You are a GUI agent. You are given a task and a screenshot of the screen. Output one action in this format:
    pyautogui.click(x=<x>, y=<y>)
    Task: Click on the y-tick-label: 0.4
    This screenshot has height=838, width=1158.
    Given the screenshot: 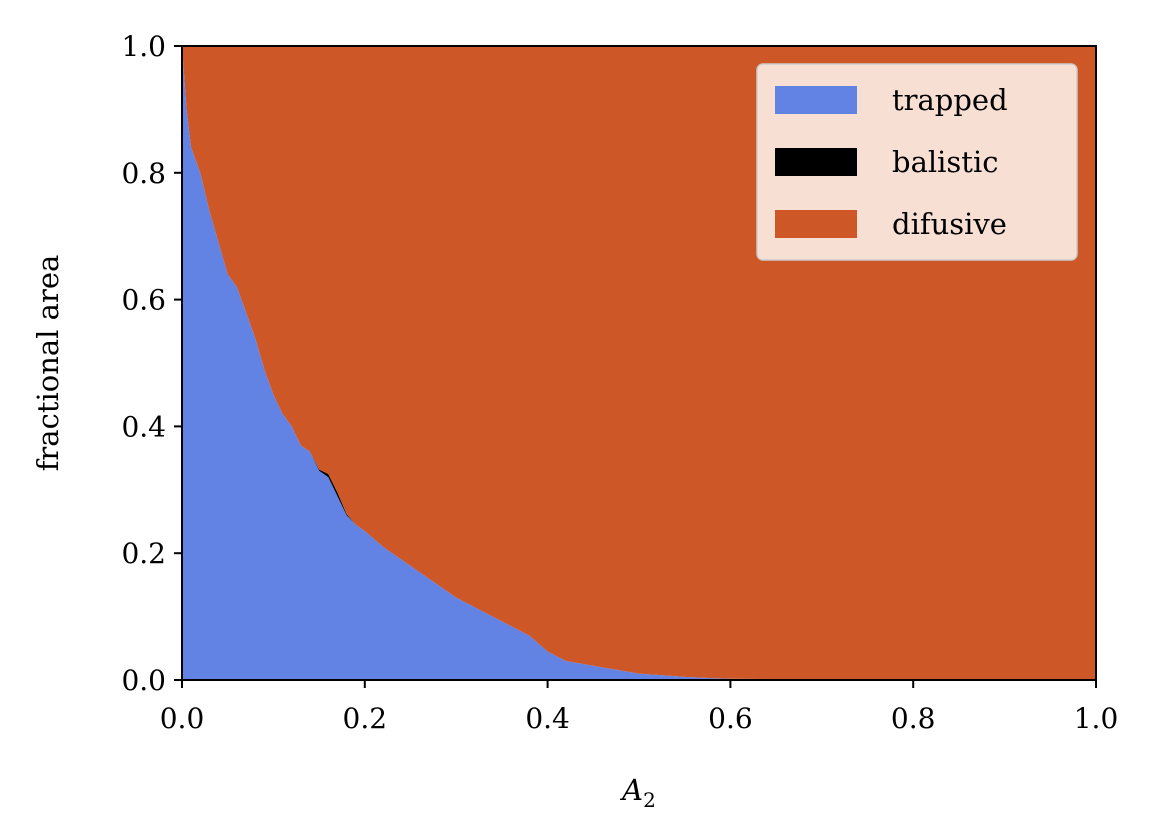 What is the action you would take?
    pyautogui.click(x=143, y=426)
    